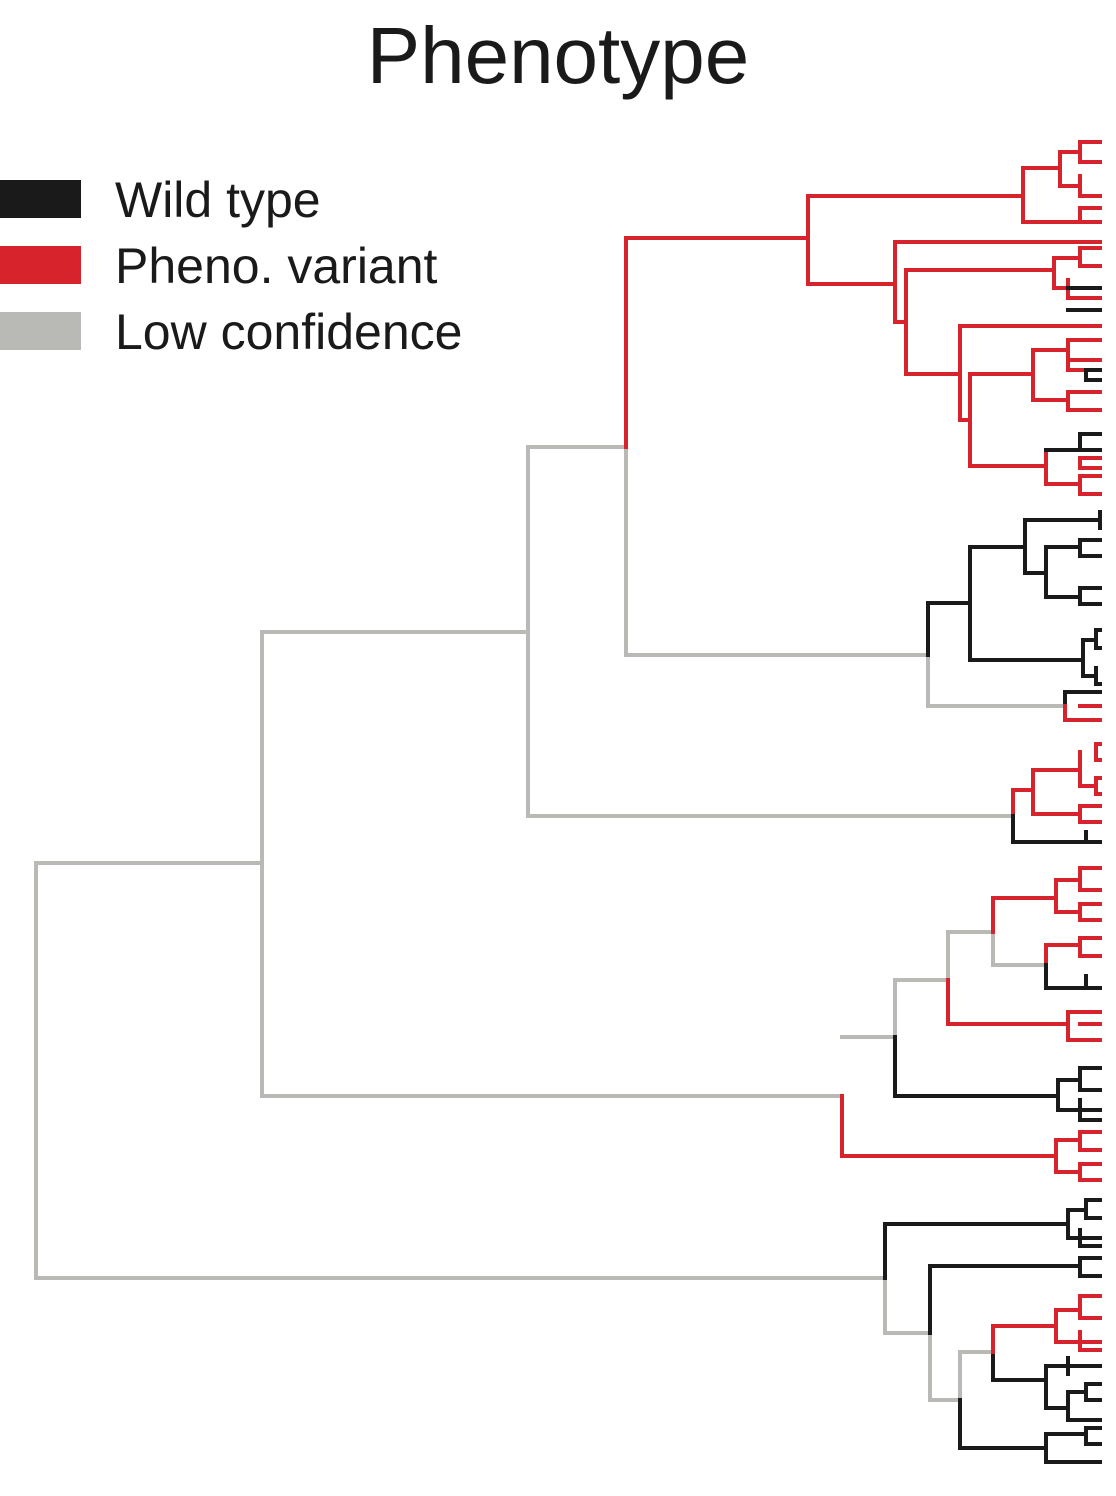 This screenshot has height=1496, width=1116. Describe the element at coordinates (276, 266) in the screenshot. I see `legend-label-pheno-variant: Pheno. variant` at that location.